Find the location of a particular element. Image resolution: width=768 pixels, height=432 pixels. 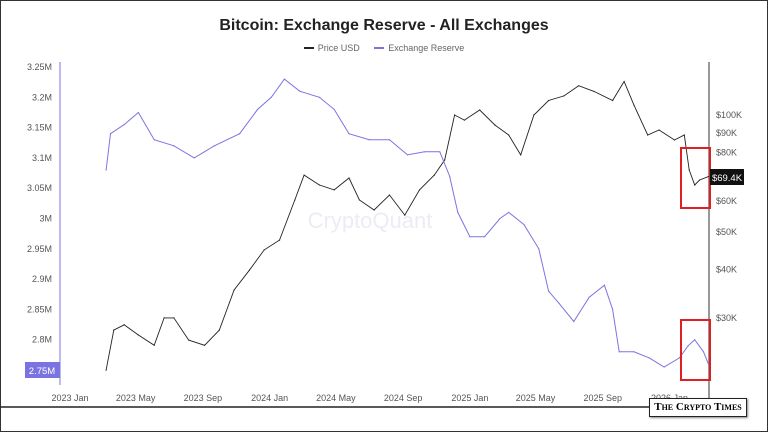

x-tick-label: 2023 Sep is located at coordinates (203, 398).